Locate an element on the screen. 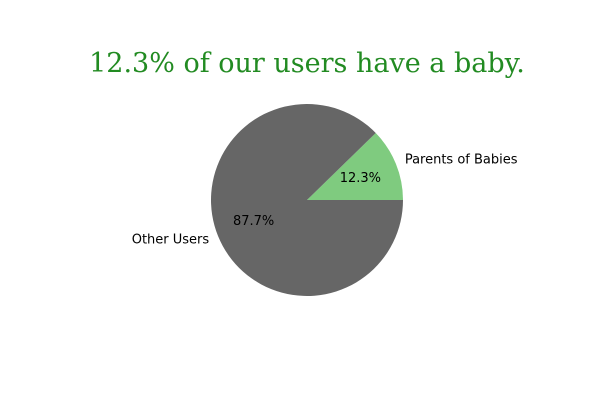 The width and height of the screenshot is (600, 400). slice-percent-label: 87.7% is located at coordinates (253, 221).